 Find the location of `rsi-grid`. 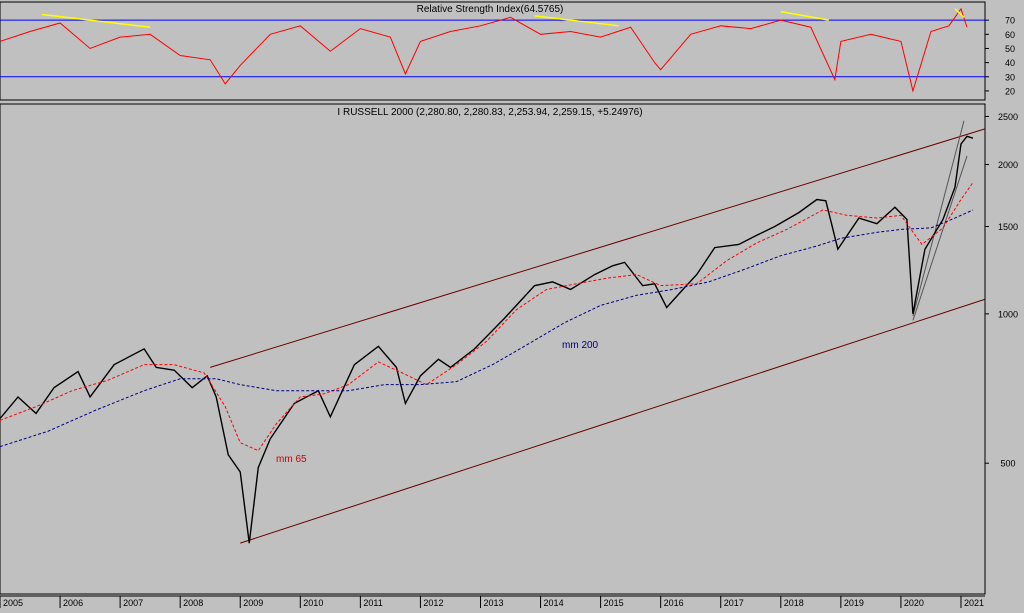

rsi-grid is located at coordinates (492, 48).